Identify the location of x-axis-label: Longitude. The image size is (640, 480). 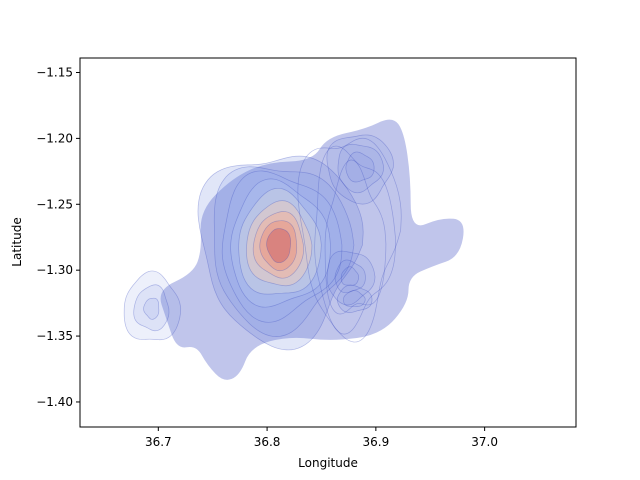
(328, 463).